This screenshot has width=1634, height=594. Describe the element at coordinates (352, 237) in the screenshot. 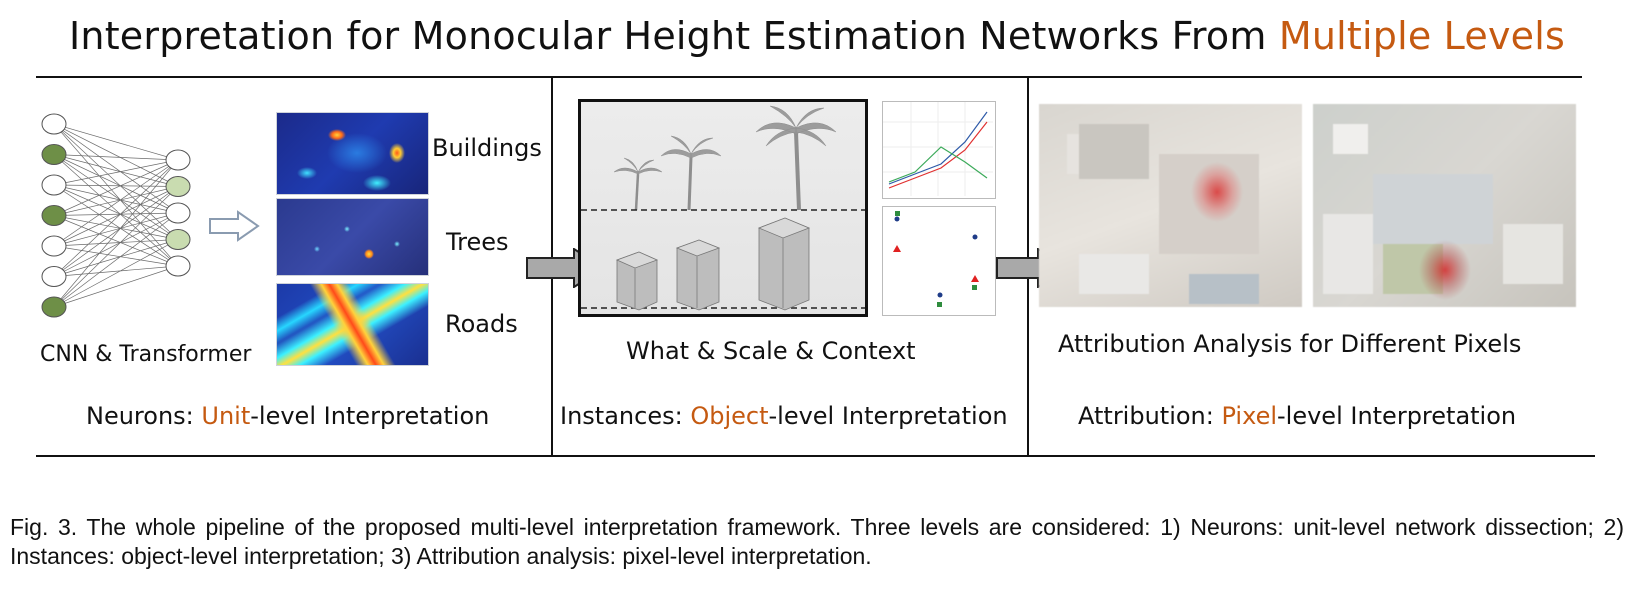

I see `heatmap-trees` at that location.